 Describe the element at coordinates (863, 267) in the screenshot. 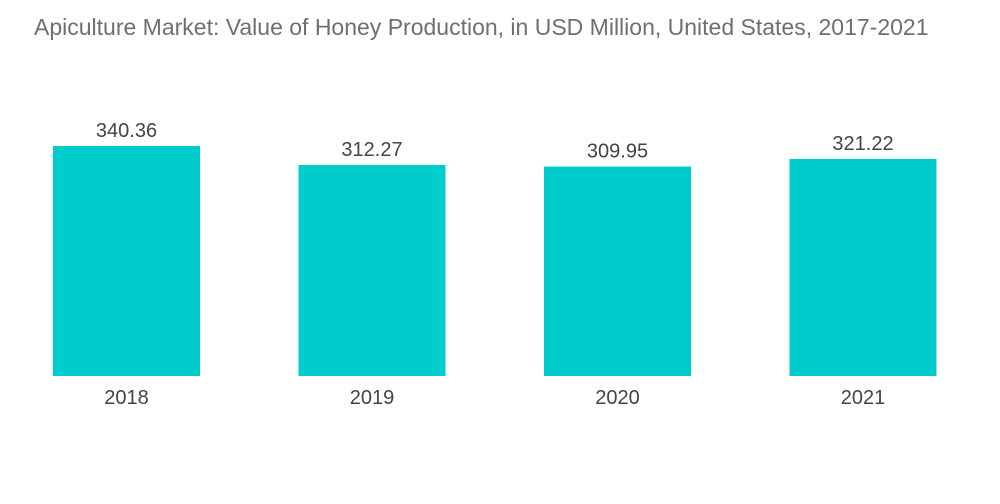

I see `bar-2021` at that location.